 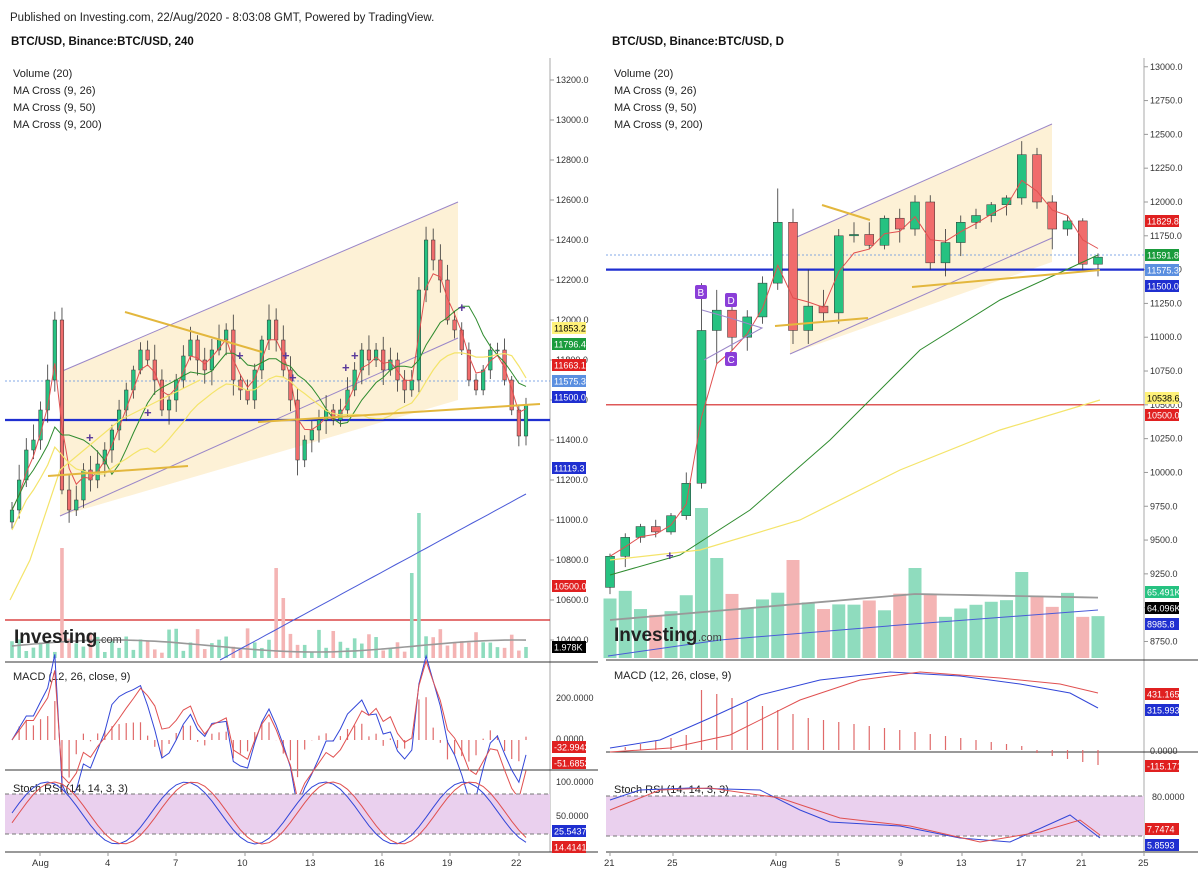 I want to click on x-tick-label: 16, so click(x=379, y=863).